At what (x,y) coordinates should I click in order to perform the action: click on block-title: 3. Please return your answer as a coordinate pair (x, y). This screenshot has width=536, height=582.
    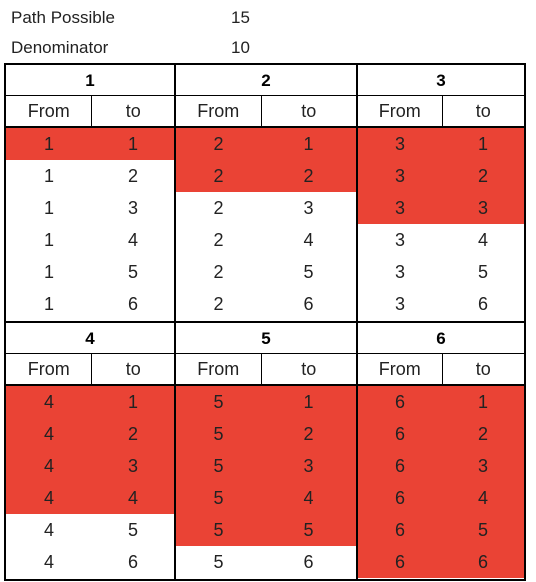
    Looking at the image, I should click on (441, 80).